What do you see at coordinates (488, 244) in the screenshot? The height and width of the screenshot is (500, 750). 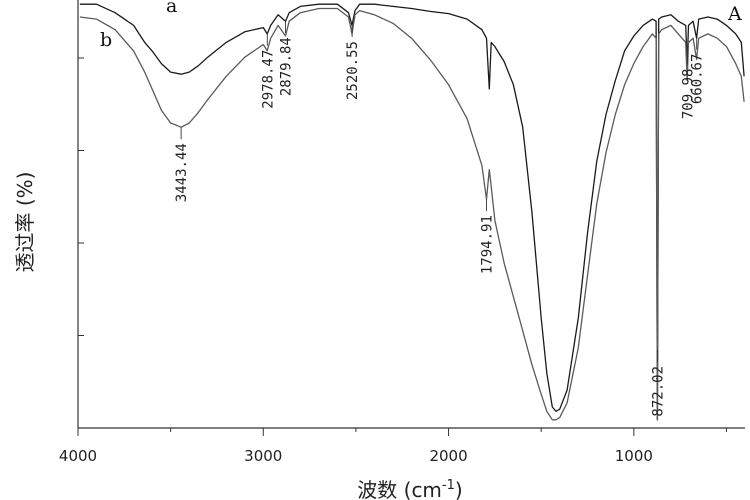 I see `peak-label-4: 1794.91` at bounding box center [488, 244].